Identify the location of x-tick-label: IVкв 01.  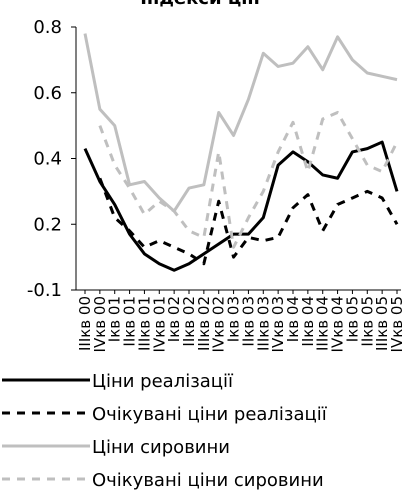
(159, 324).